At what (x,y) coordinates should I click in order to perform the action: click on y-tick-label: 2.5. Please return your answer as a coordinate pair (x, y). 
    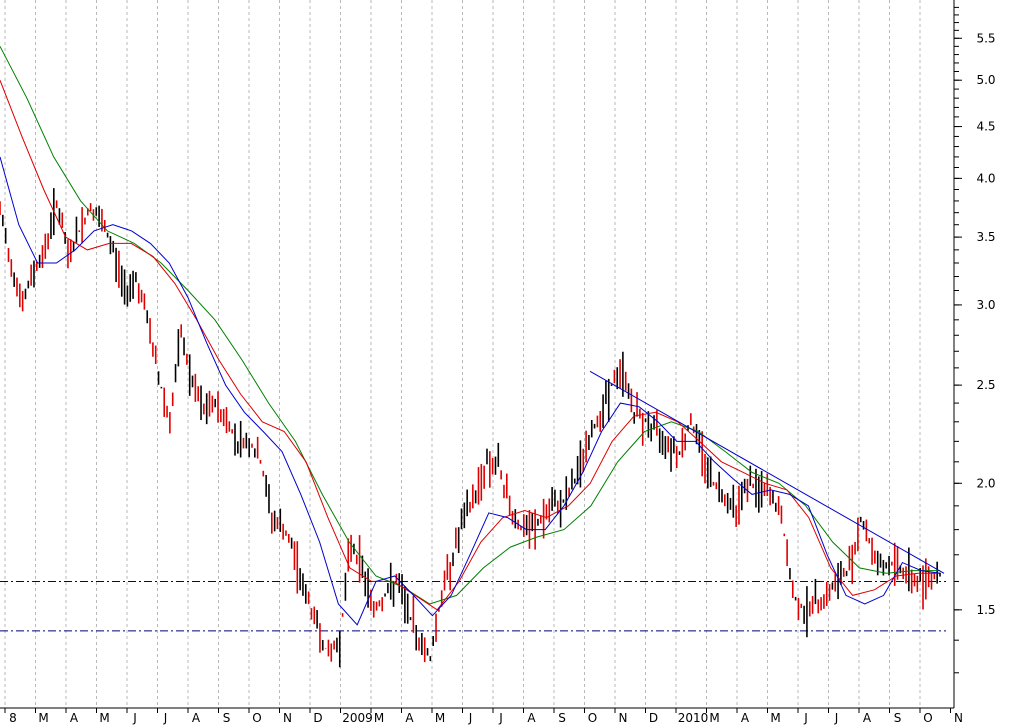
    Looking at the image, I should click on (985, 385).